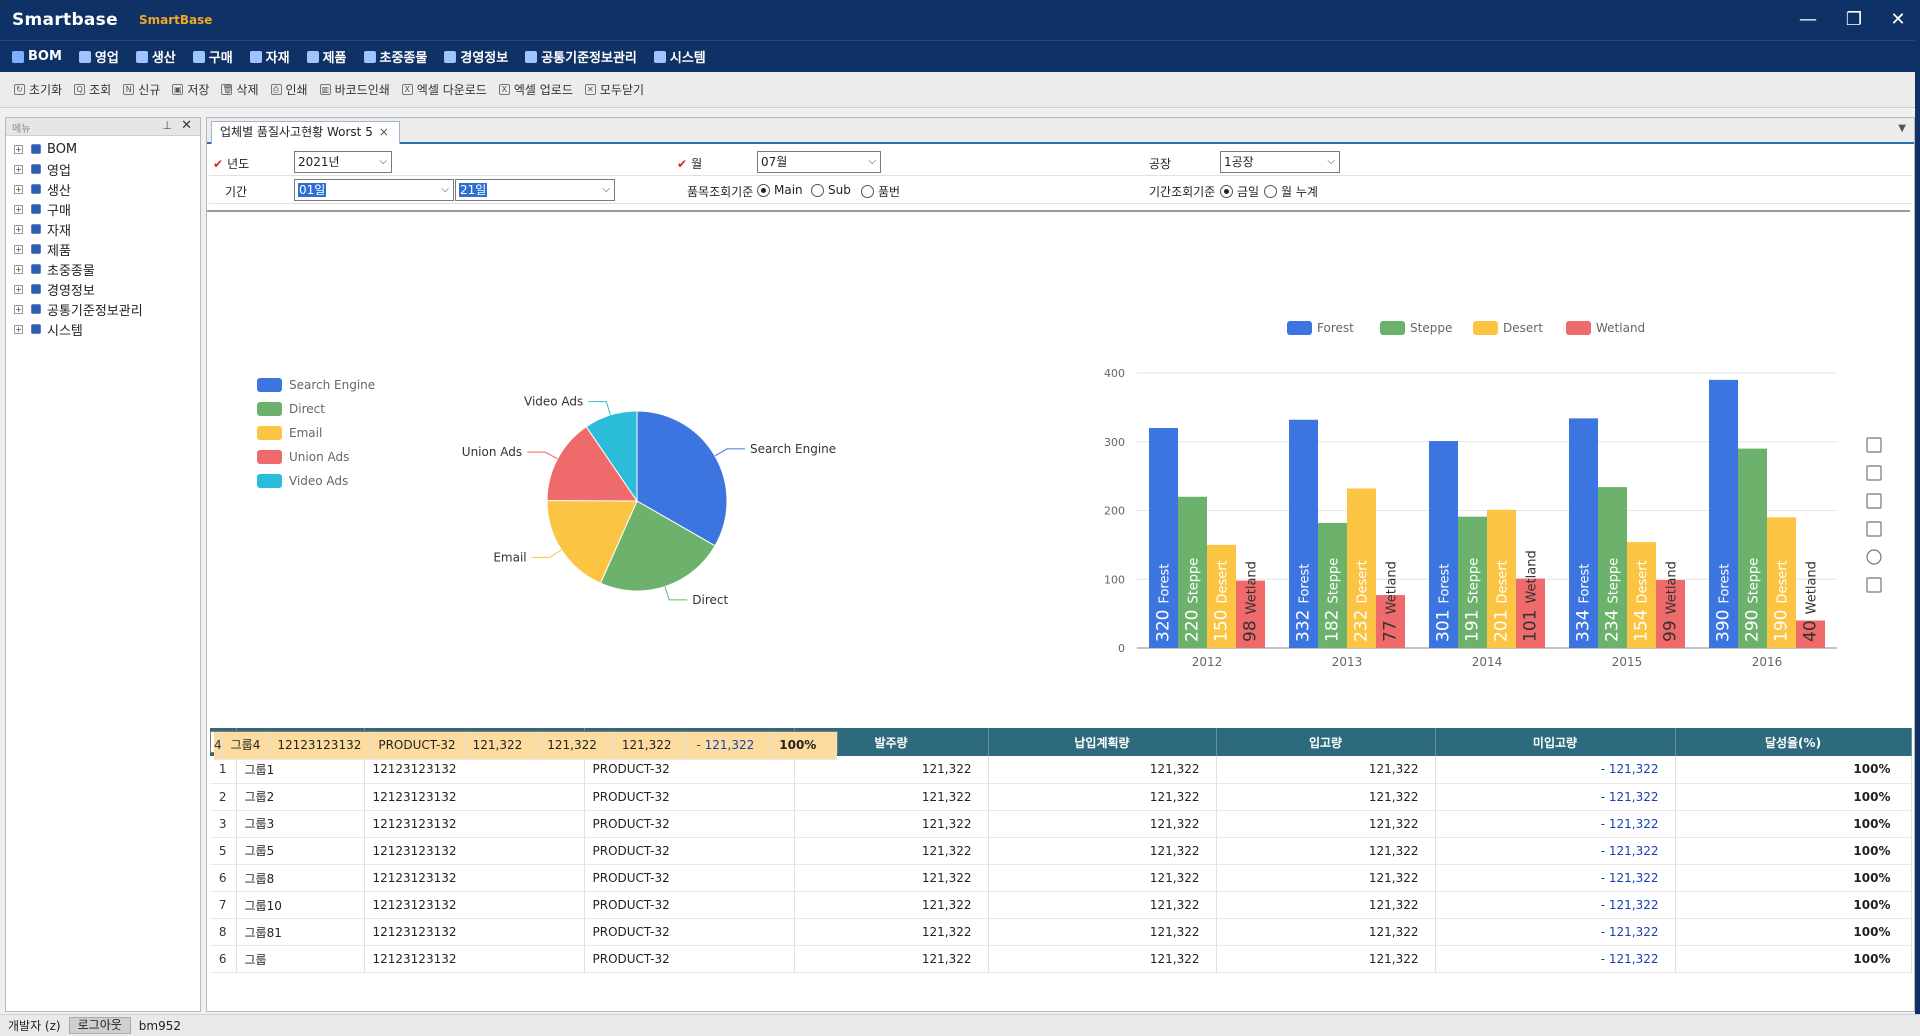  What do you see at coordinates (103, 309) in the screenshot?
I see `tree-item: + 공통기준정보관리` at bounding box center [103, 309].